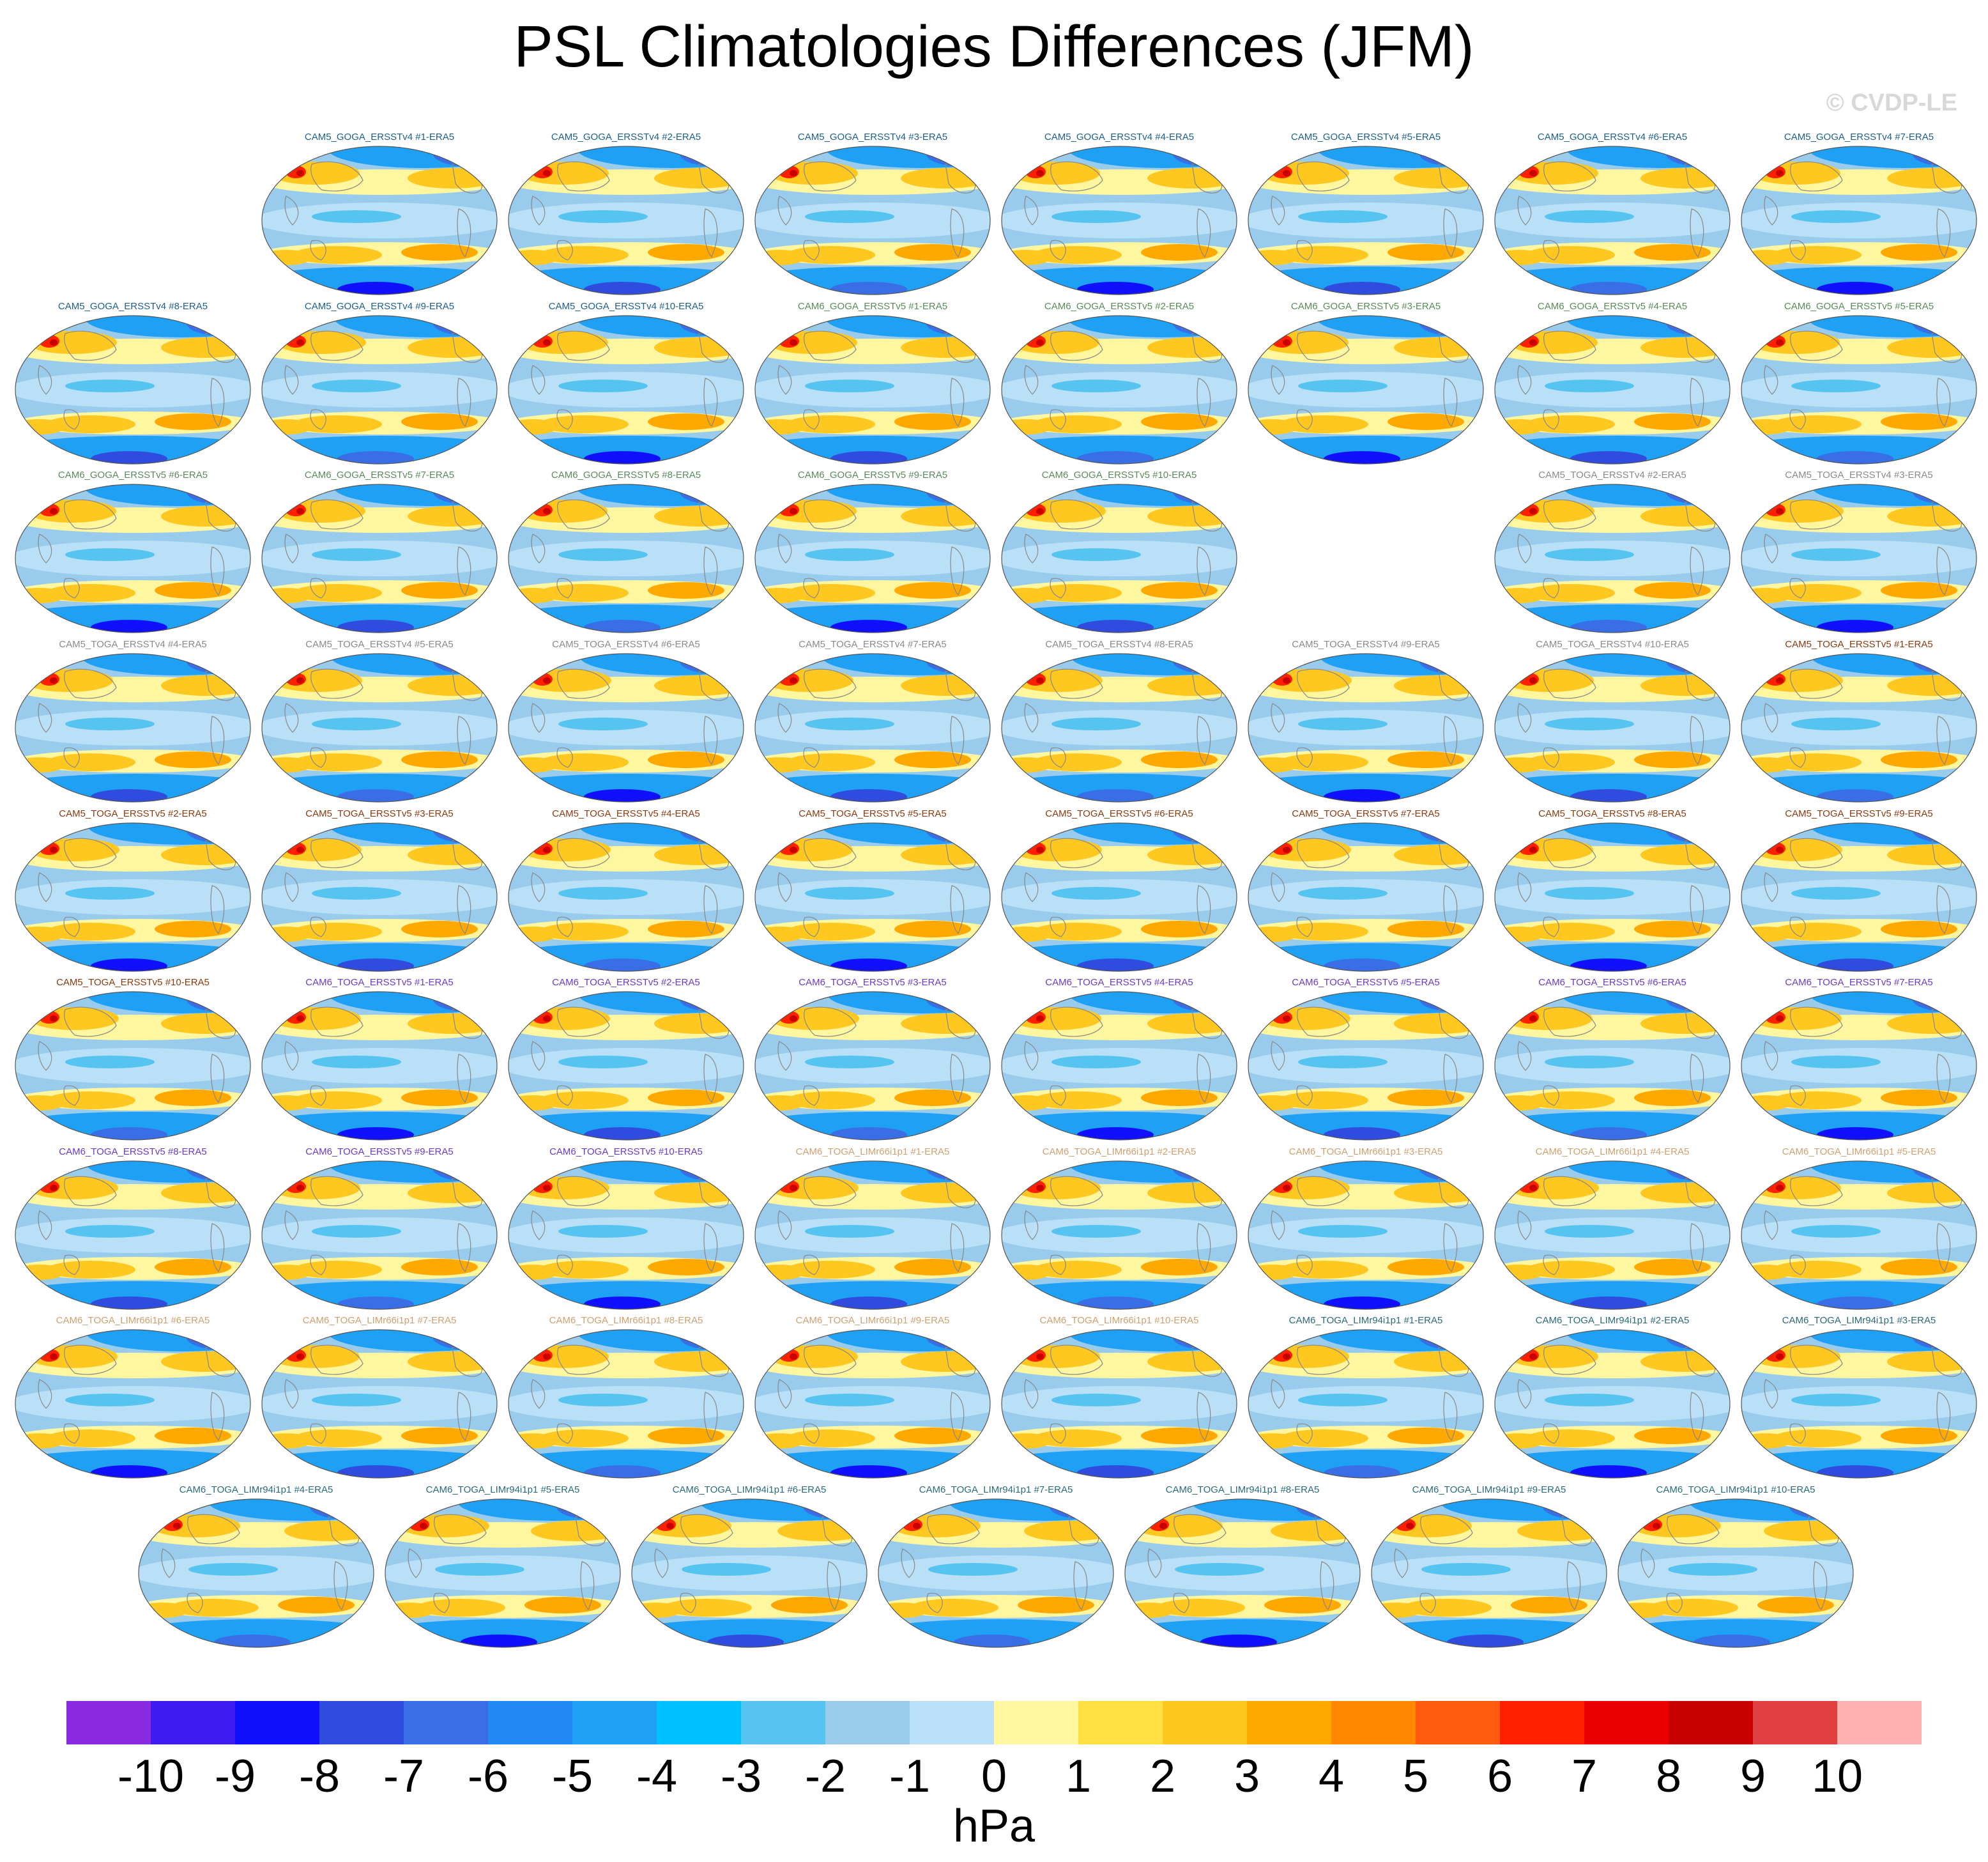  Describe the element at coordinates (380, 1060) in the screenshot. I see `map-panel: CAM6_TOGA_ERSSTv5 #1-ERA5` at that location.